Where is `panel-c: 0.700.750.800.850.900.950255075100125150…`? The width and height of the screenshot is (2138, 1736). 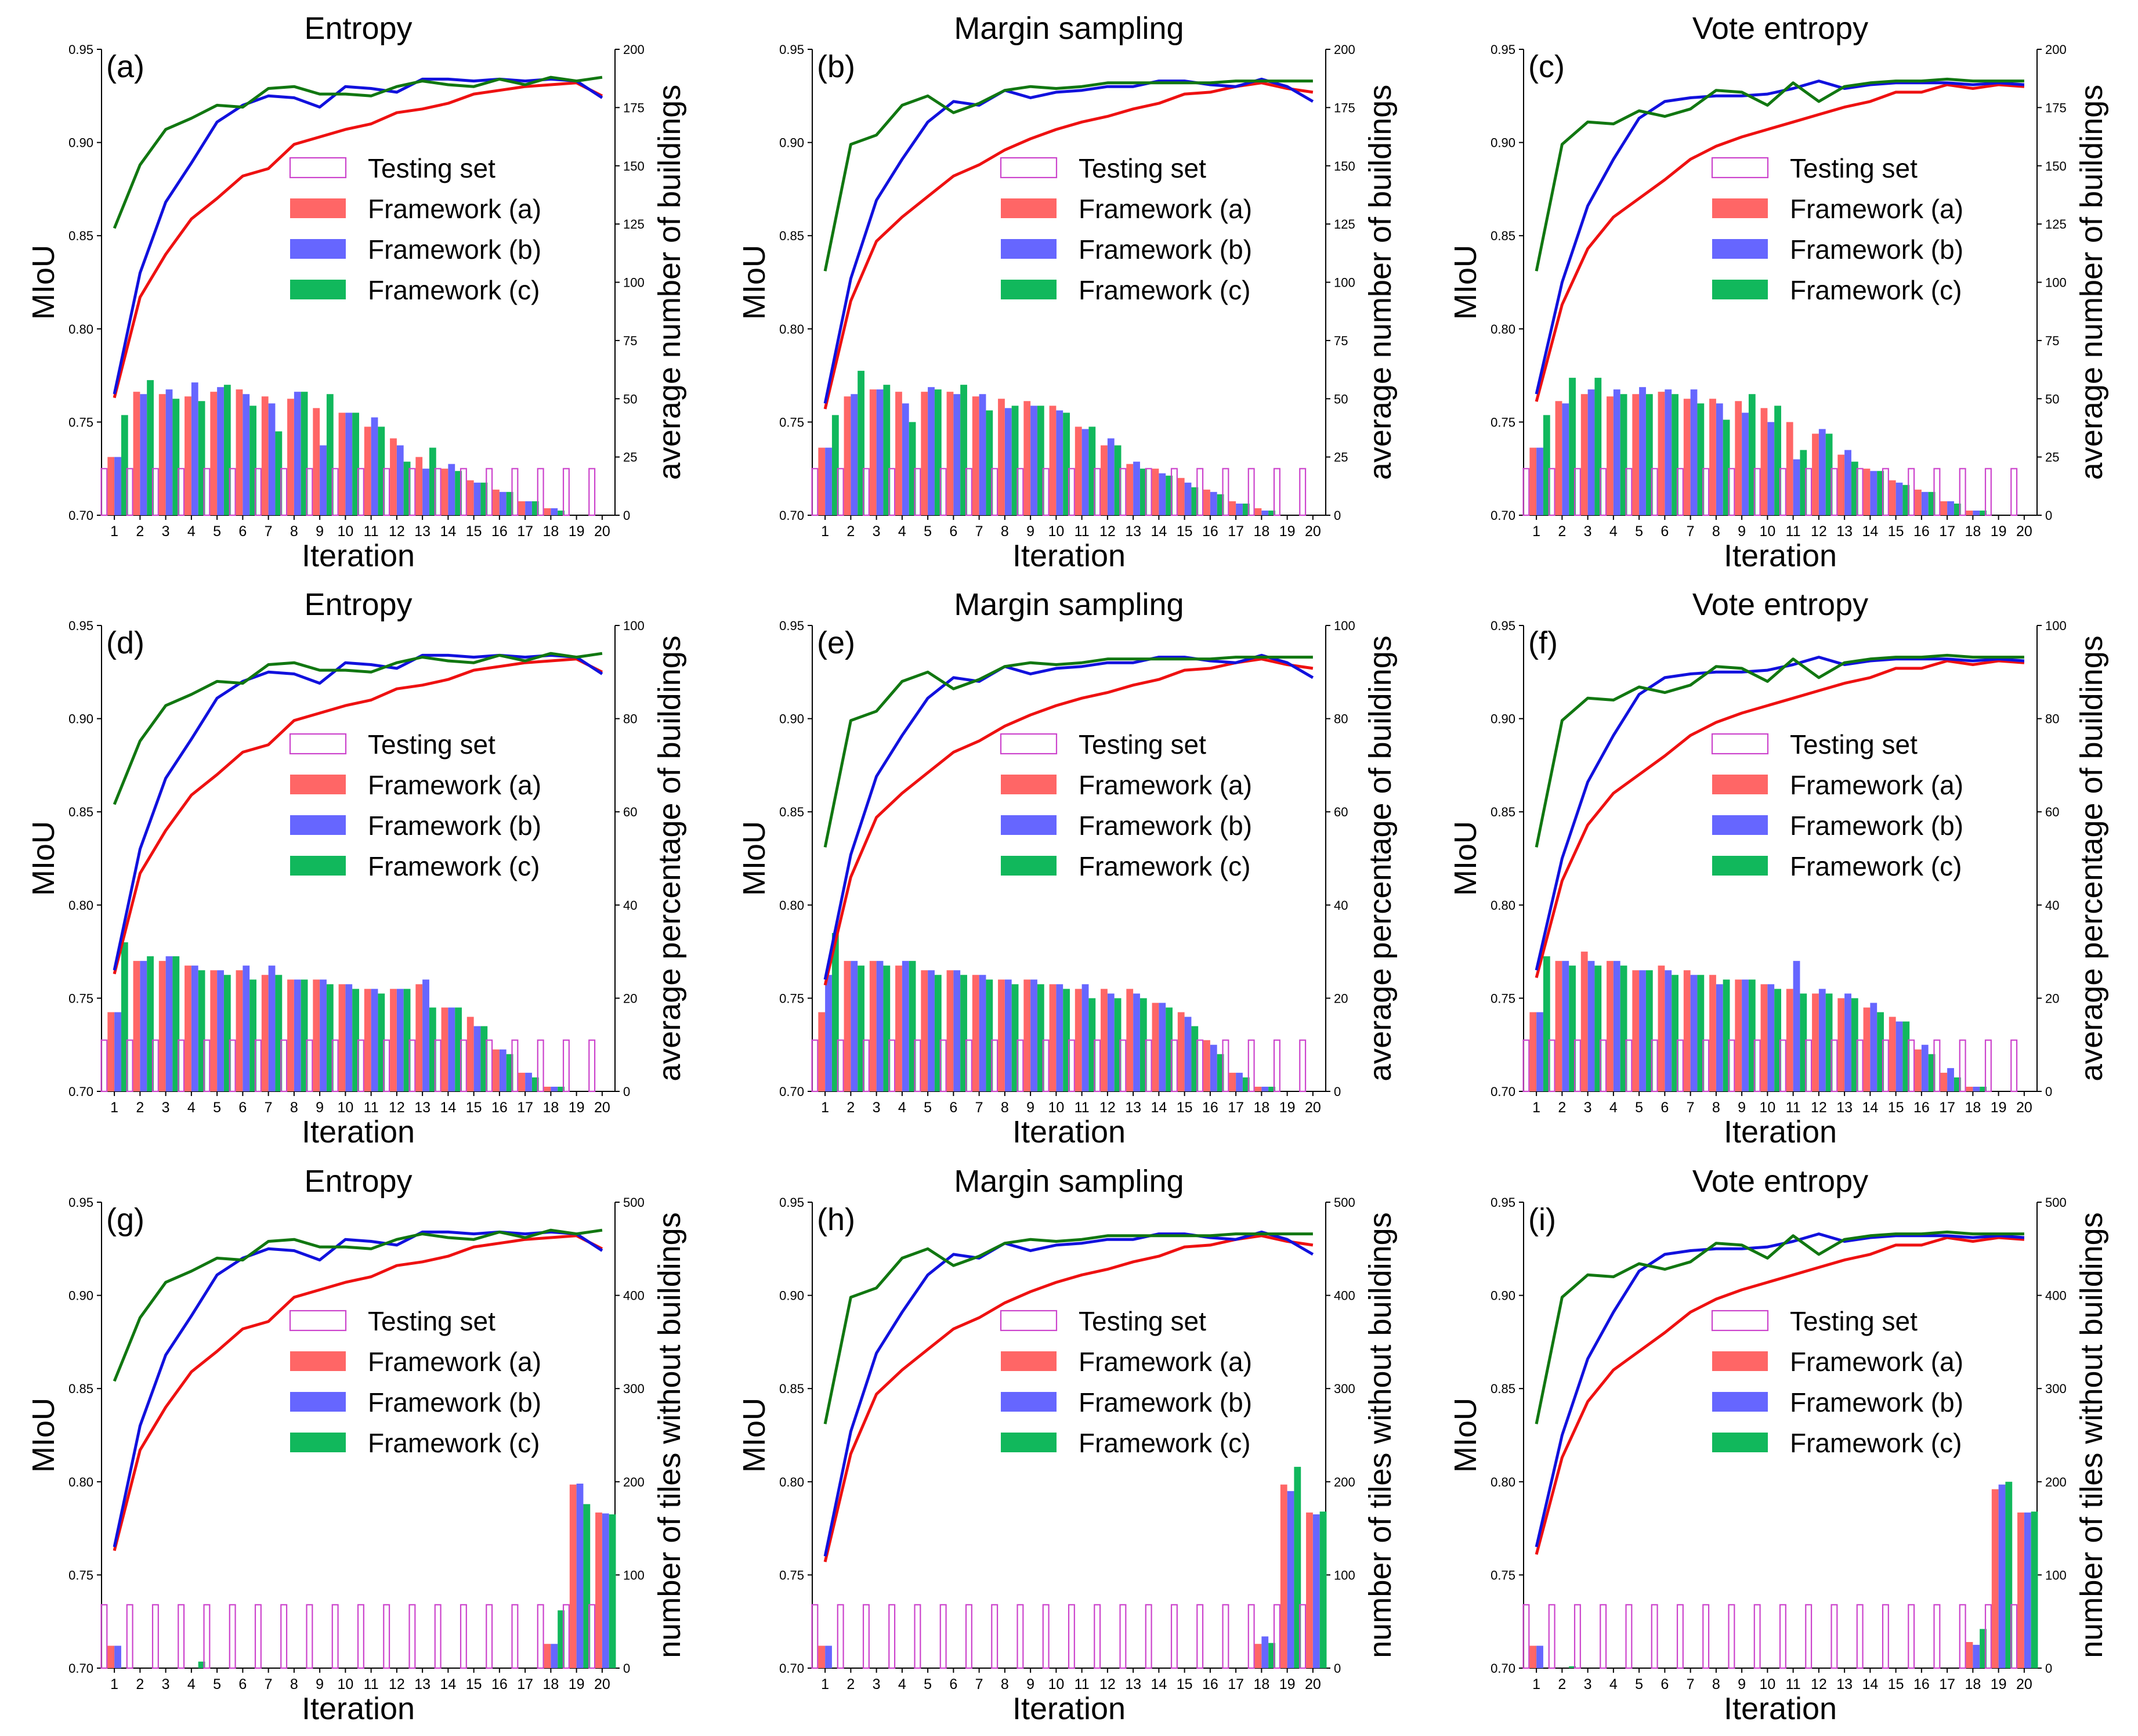 panel-c: 0.700.750.800.850.900.950255075100125150… is located at coordinates (1778, 292).